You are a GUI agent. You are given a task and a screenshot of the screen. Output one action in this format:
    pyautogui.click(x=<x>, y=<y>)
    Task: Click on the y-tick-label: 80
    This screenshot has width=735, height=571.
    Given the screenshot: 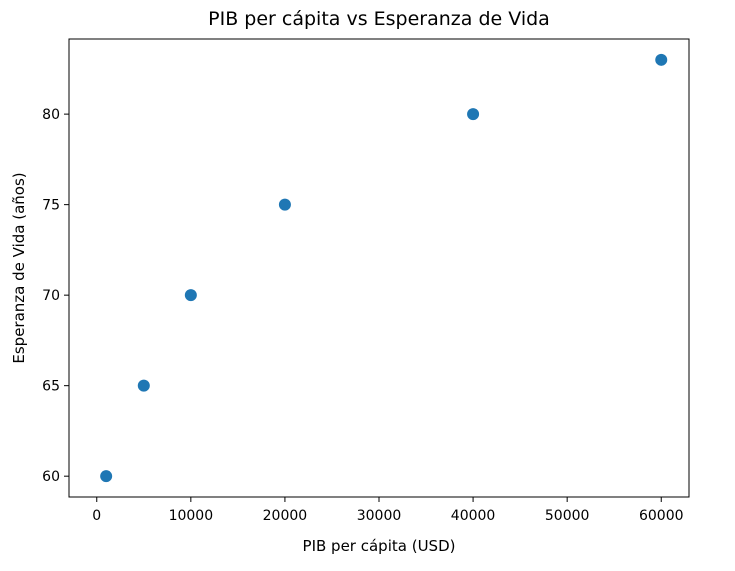 What is the action you would take?
    pyautogui.click(x=51, y=115)
    